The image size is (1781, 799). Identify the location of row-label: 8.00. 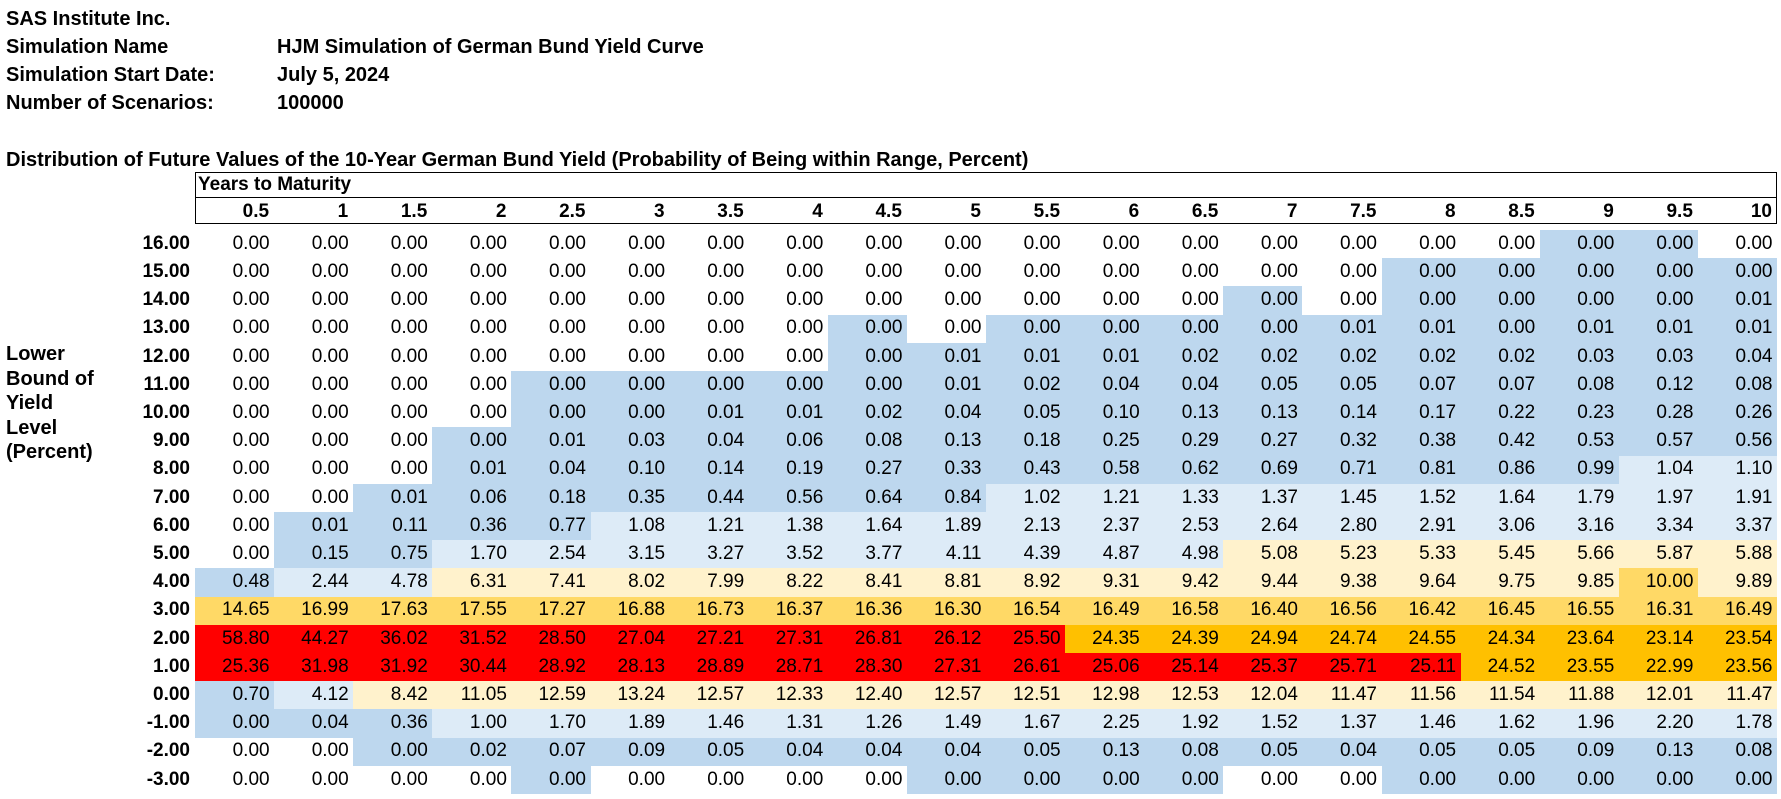
(171, 469).